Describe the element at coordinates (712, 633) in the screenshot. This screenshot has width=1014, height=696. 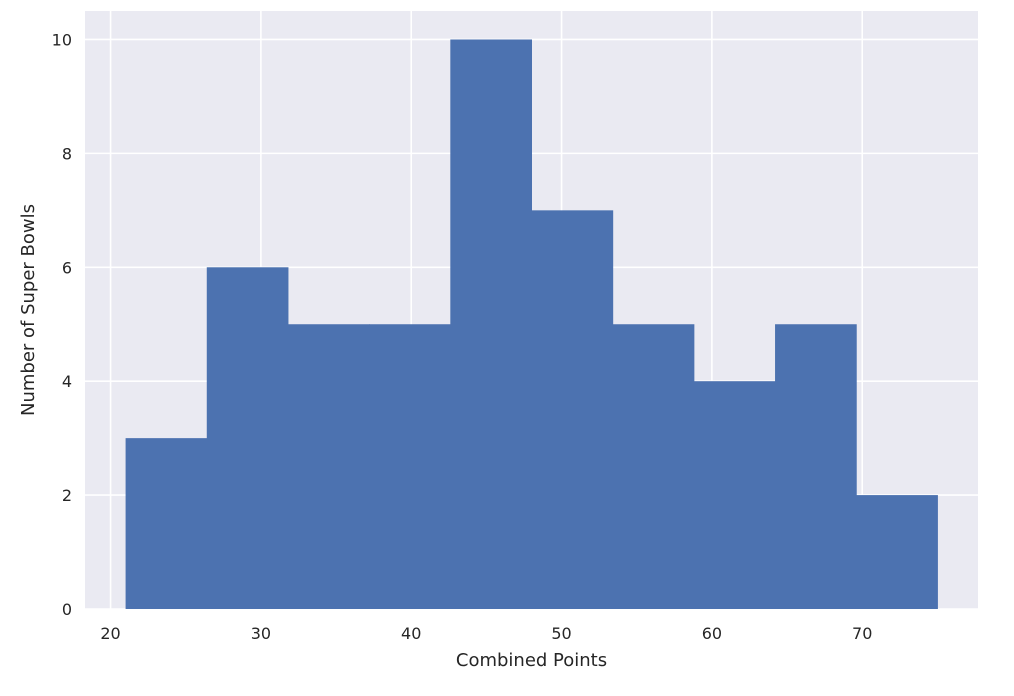
I see `x-tick-label: 60` at that location.